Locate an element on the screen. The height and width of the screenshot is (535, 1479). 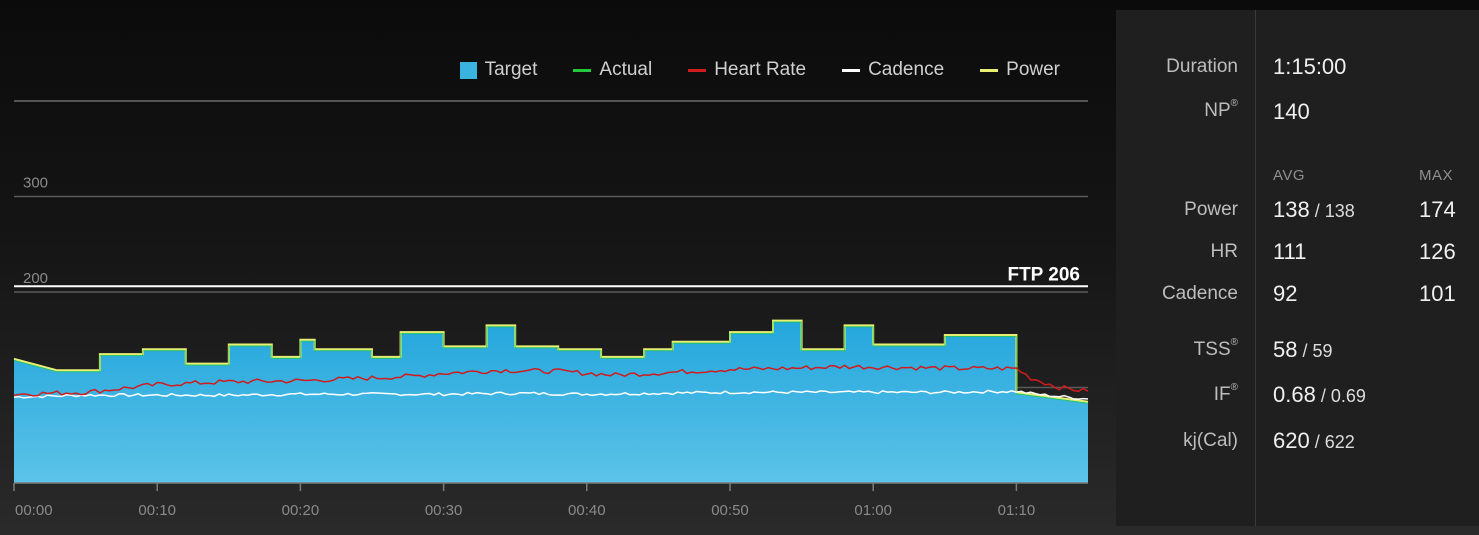
legend-label-actual: Actual is located at coordinates (626, 69).